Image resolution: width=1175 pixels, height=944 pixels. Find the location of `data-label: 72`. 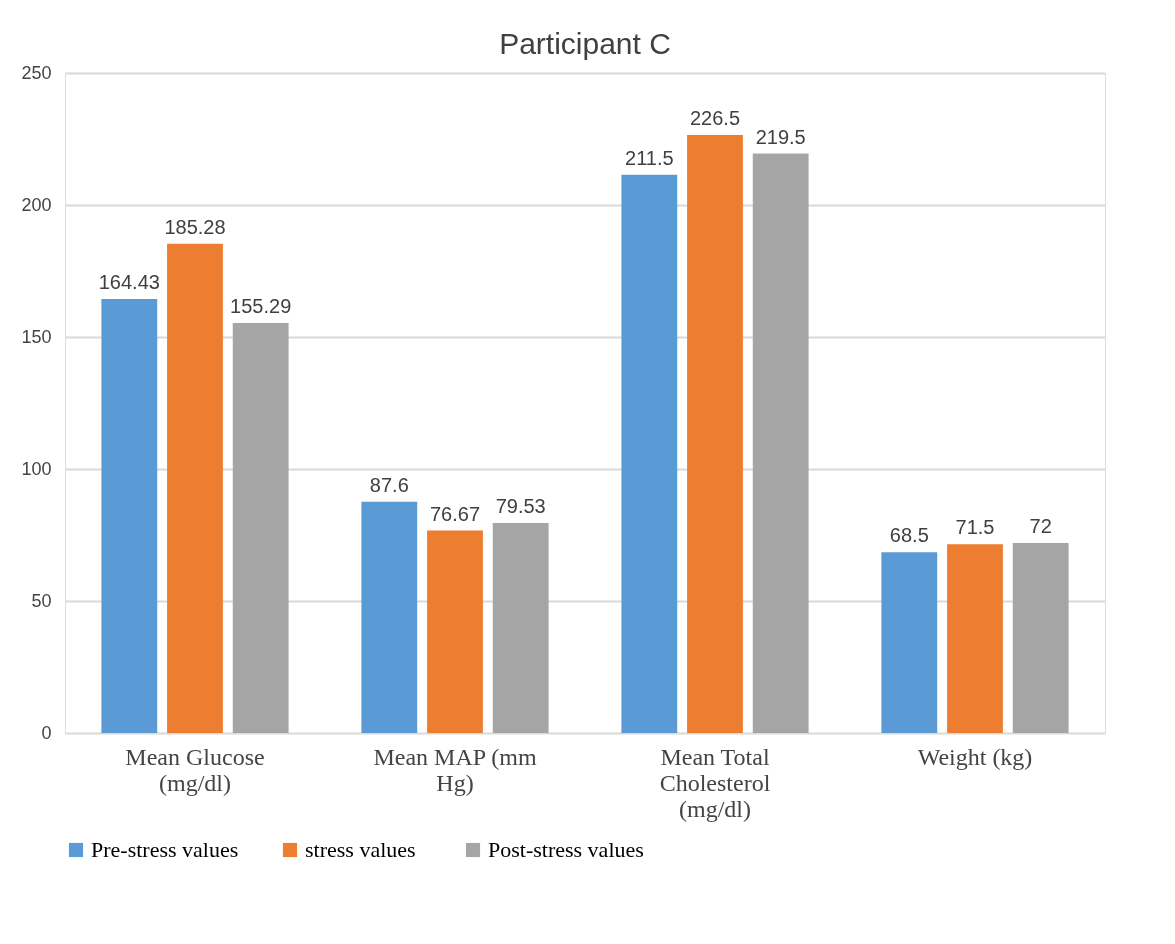

data-label: 72 is located at coordinates (1040, 525).